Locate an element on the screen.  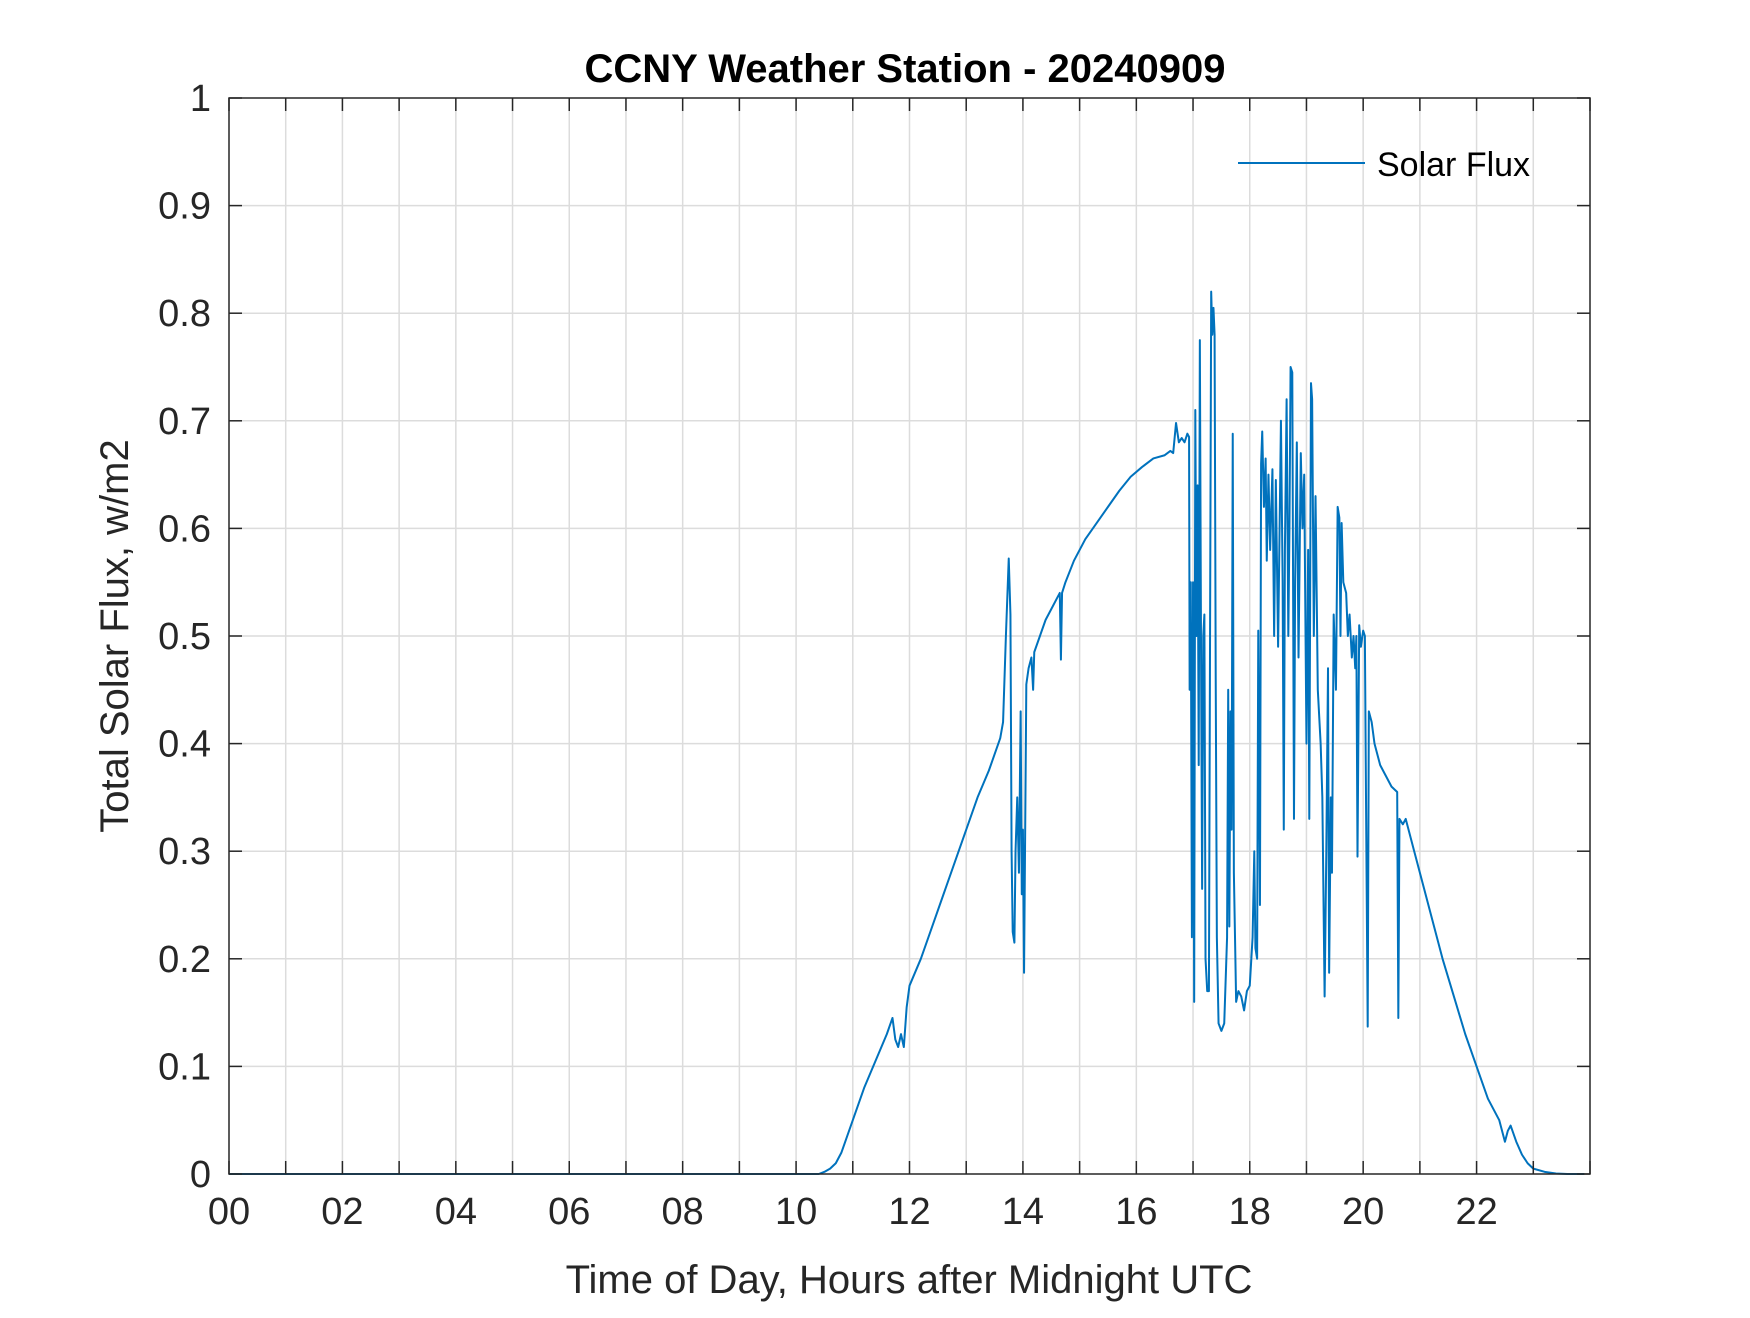
y-tick-label: 0.4 is located at coordinates (184, 745).